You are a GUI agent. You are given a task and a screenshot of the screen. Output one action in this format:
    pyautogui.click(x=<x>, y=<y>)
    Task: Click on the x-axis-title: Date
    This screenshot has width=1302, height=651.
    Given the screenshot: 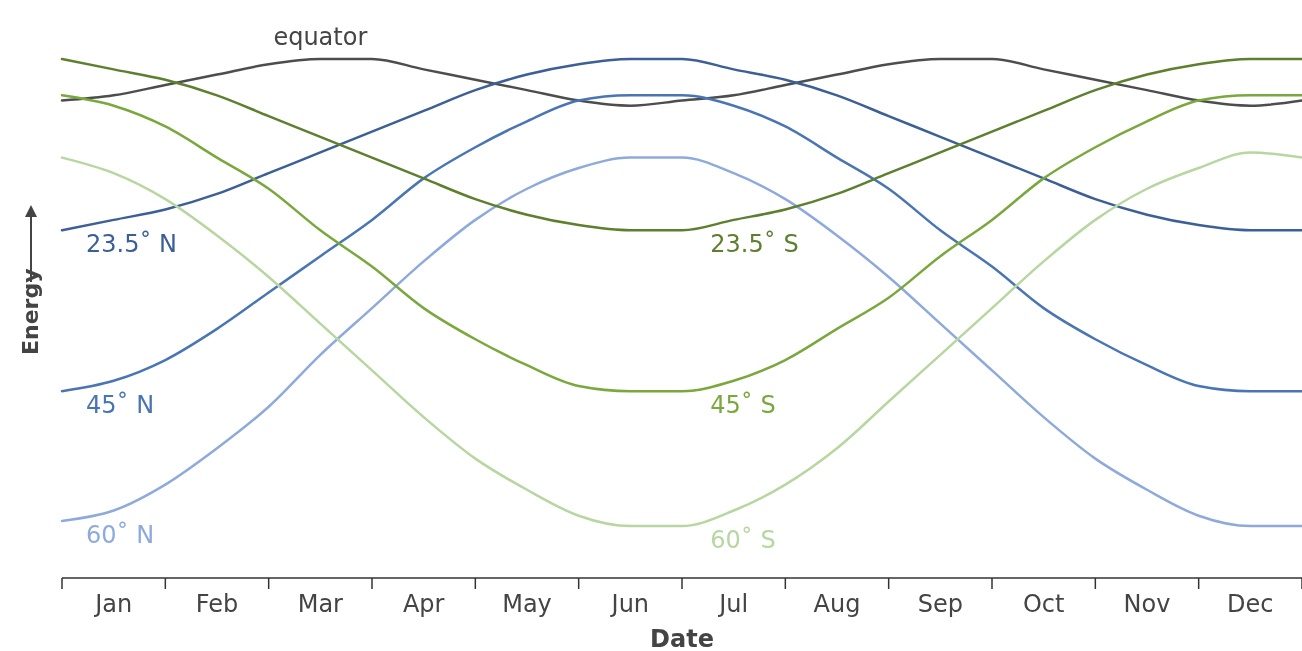 What is the action you would take?
    pyautogui.click(x=682, y=638)
    